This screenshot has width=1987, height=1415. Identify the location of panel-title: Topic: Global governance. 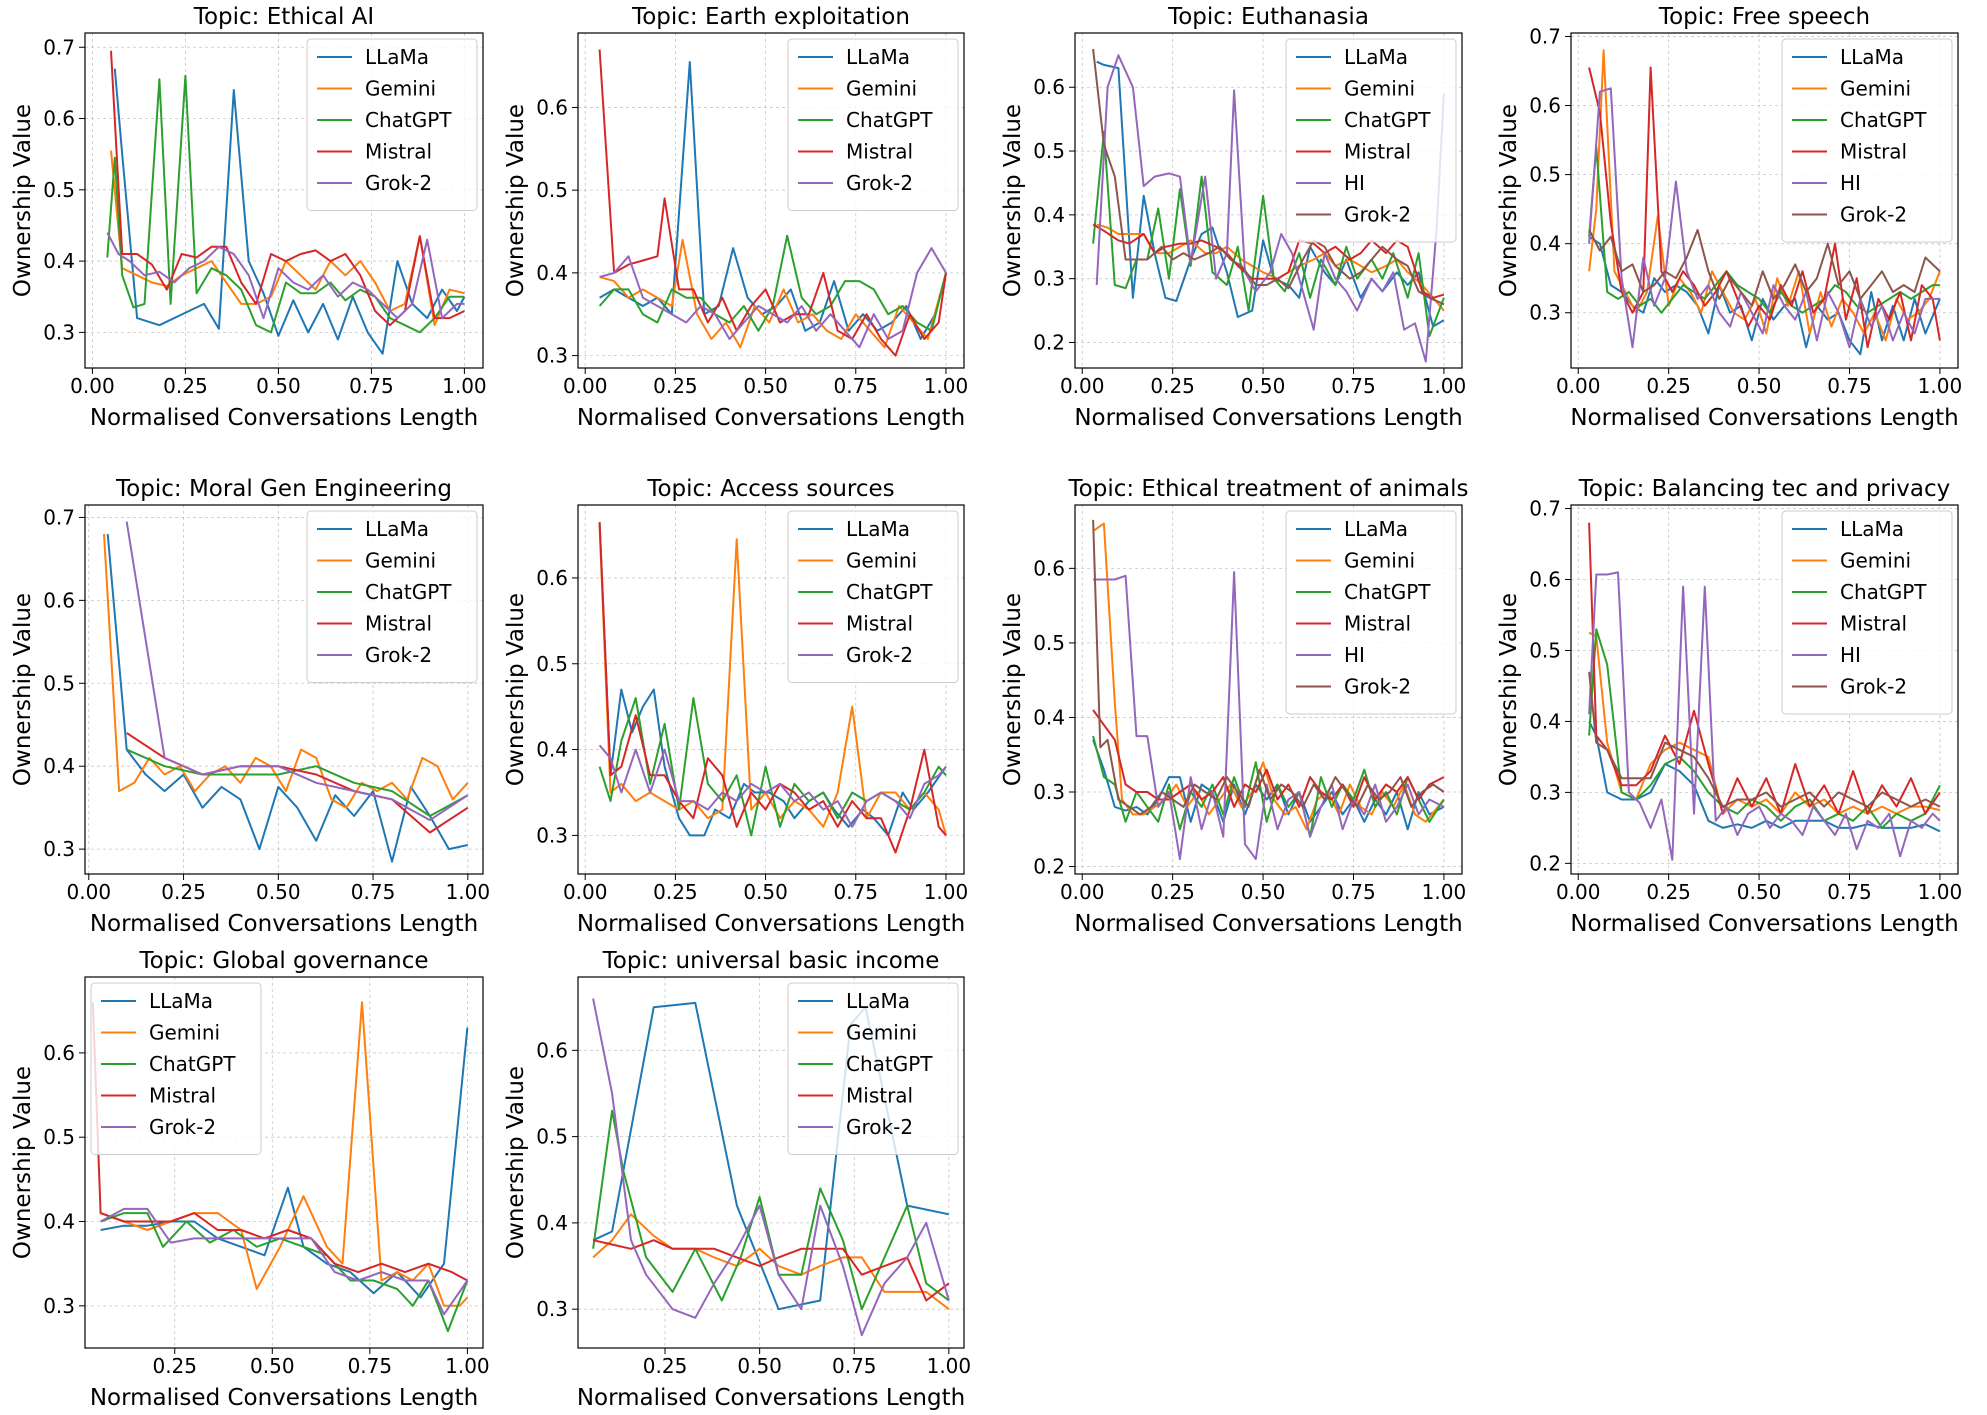
(283, 961).